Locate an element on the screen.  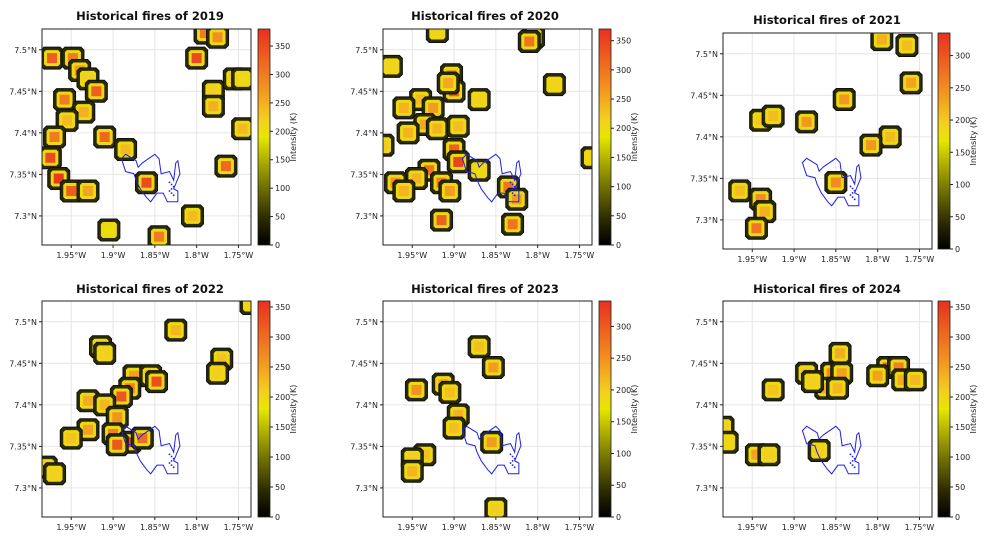
y-tick-label: 7.5°N is located at coordinates (706, 322).